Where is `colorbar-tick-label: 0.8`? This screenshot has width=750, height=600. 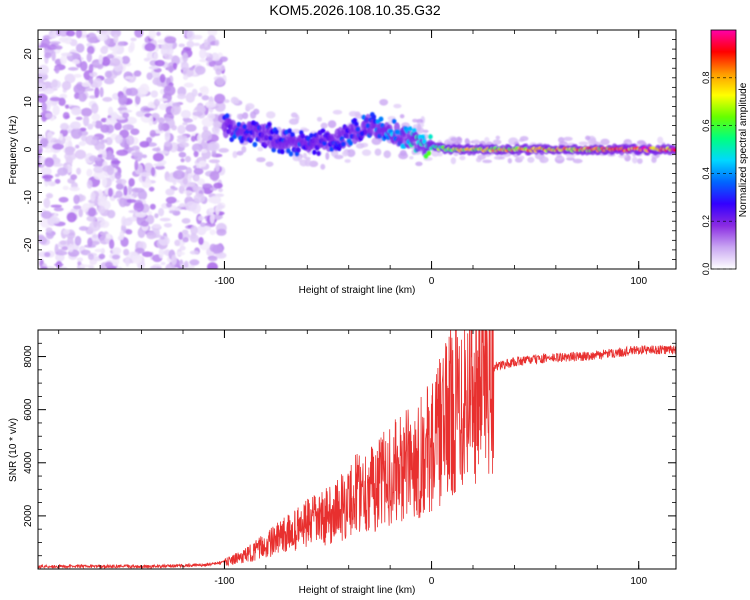
colorbar-tick-label: 0.8 is located at coordinates (706, 78).